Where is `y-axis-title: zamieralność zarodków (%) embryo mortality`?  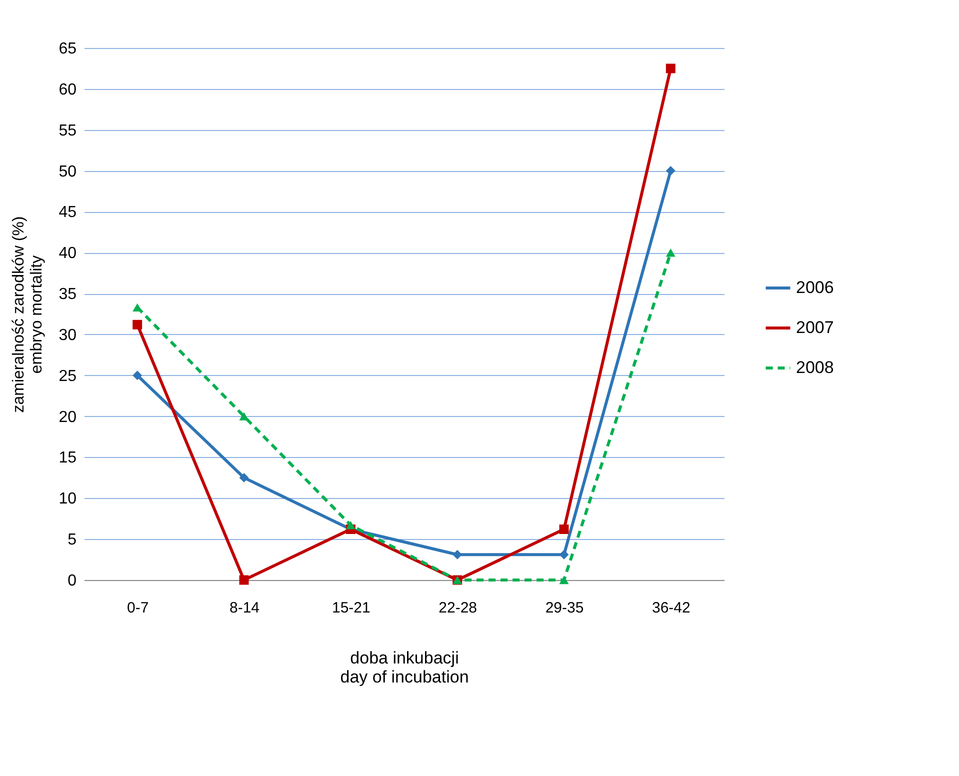 y-axis-title: zamieralność zarodków (%) embryo mortality is located at coordinates (28, 314).